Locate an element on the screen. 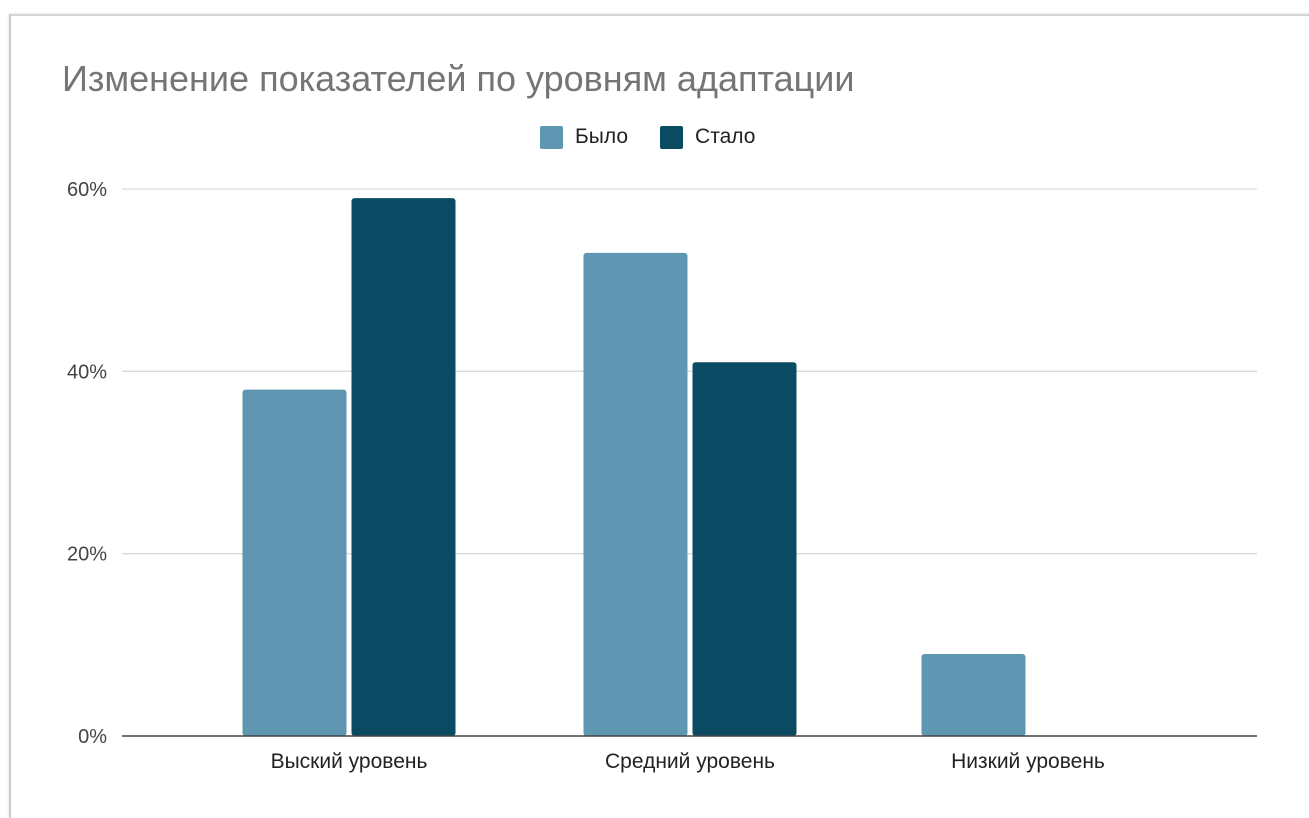 This screenshot has height=818, width=1309. legend-item-series-2: Стало is located at coordinates (707, 137).